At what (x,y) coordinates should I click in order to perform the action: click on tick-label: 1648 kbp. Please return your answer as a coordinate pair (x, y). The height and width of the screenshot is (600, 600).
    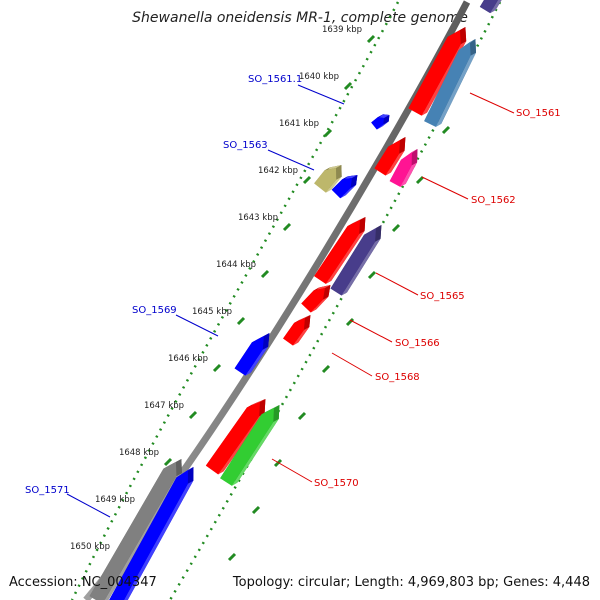
    Looking at the image, I should click on (139, 453).